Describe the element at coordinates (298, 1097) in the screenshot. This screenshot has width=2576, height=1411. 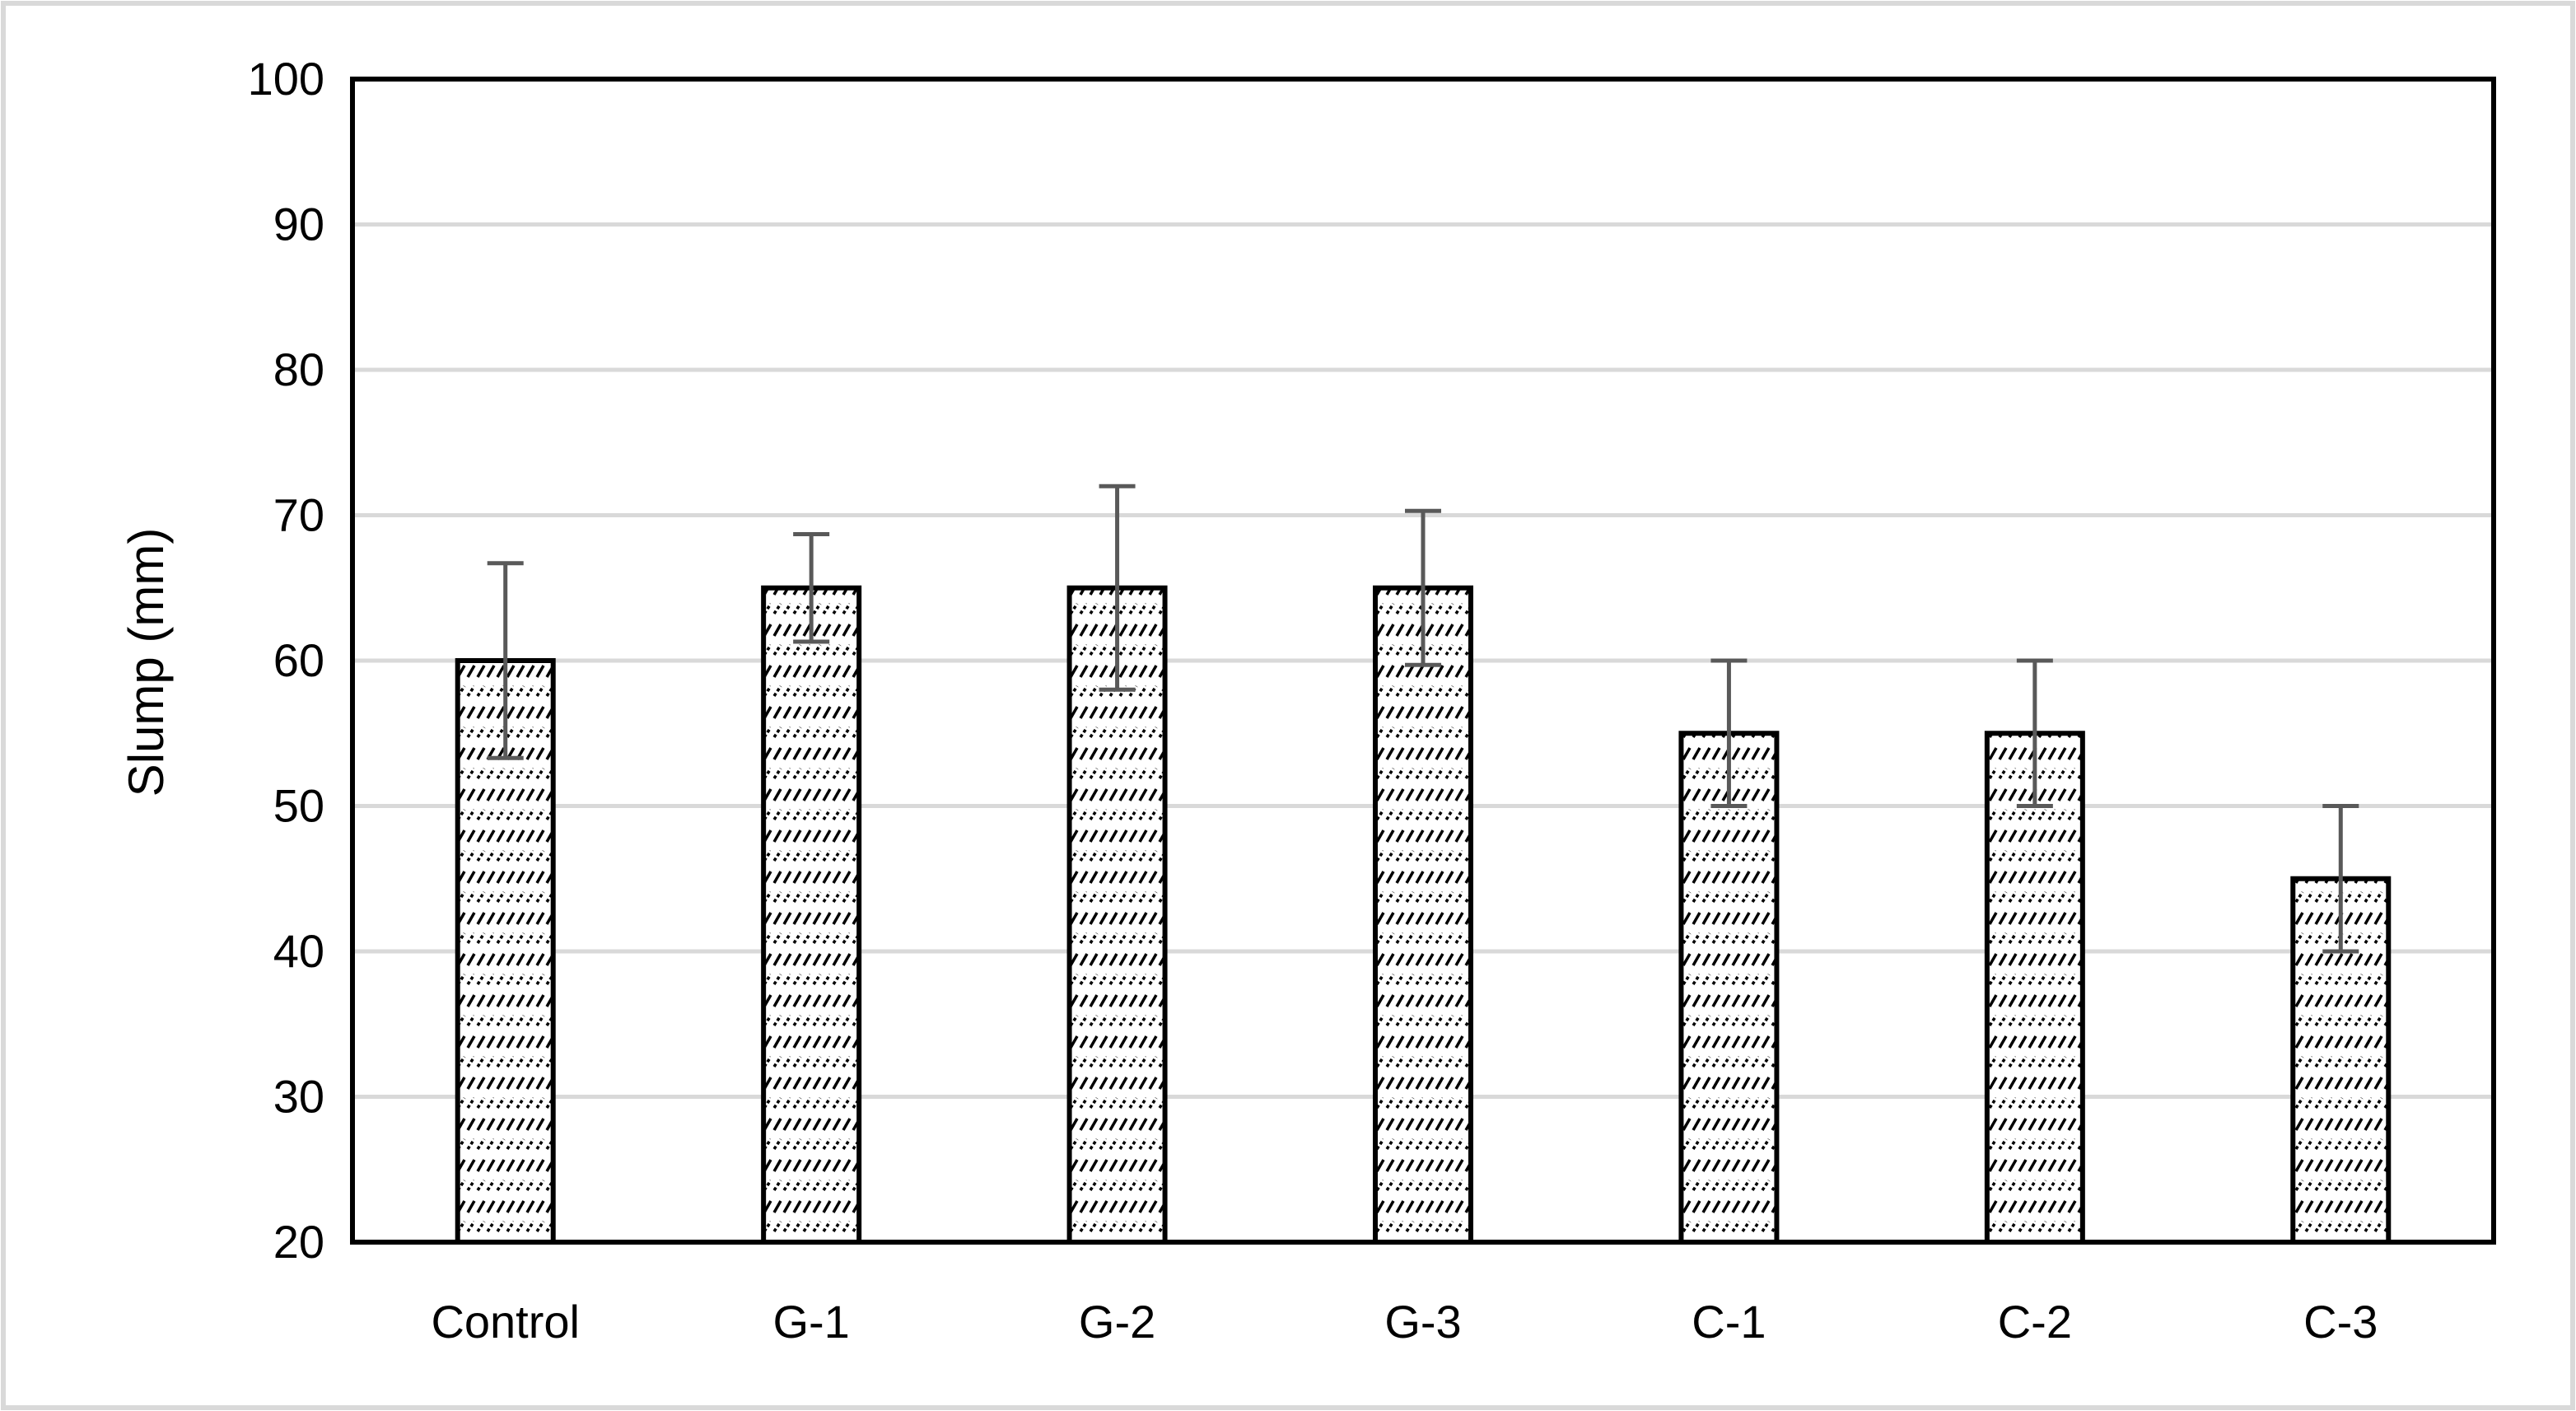
I see `y-tick-label: 30` at that location.